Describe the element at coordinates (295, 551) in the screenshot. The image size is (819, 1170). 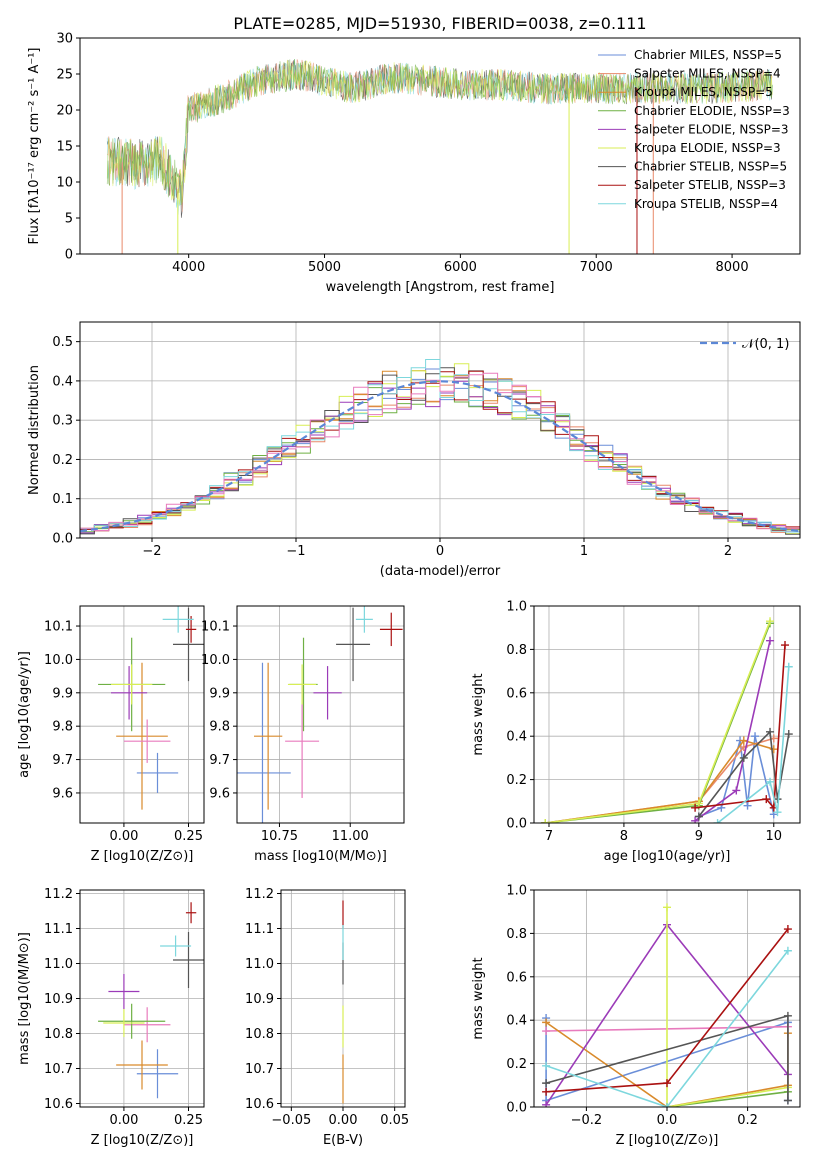
I see `x-tick-label: −1` at that location.